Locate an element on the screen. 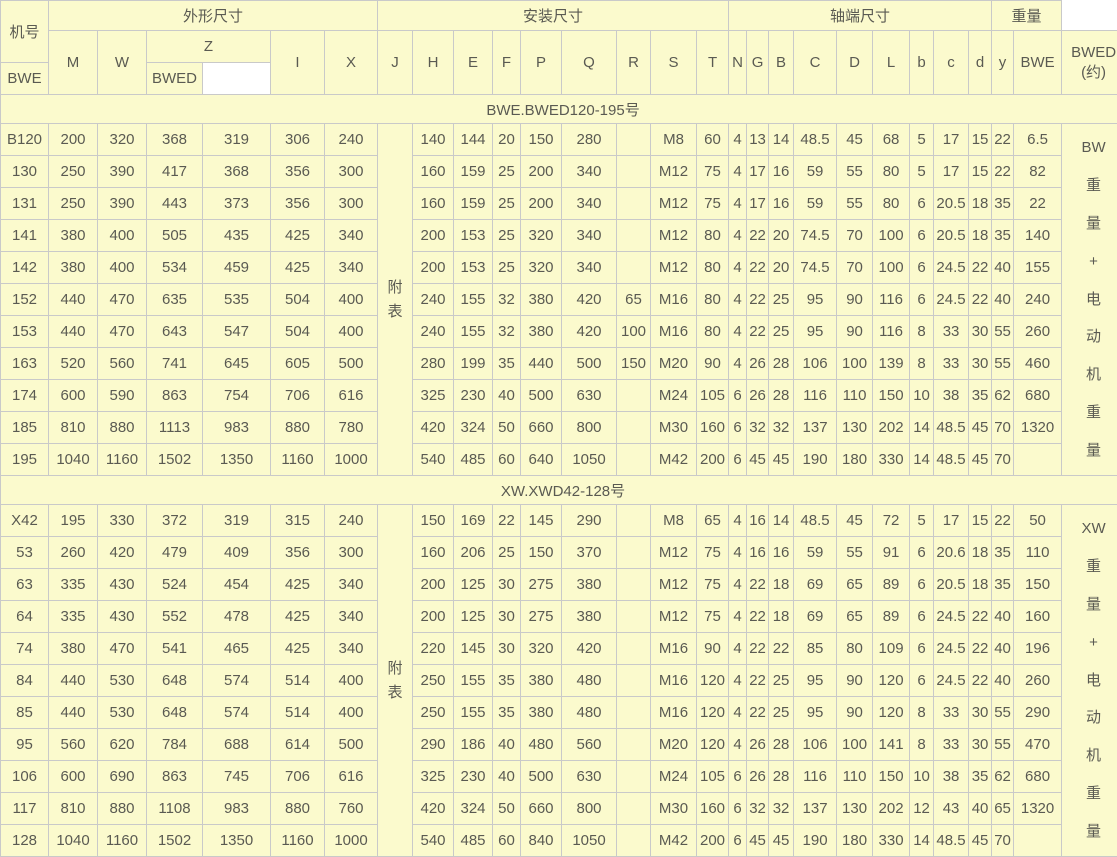  cell-Z_BWE: 417 is located at coordinates (175, 172).